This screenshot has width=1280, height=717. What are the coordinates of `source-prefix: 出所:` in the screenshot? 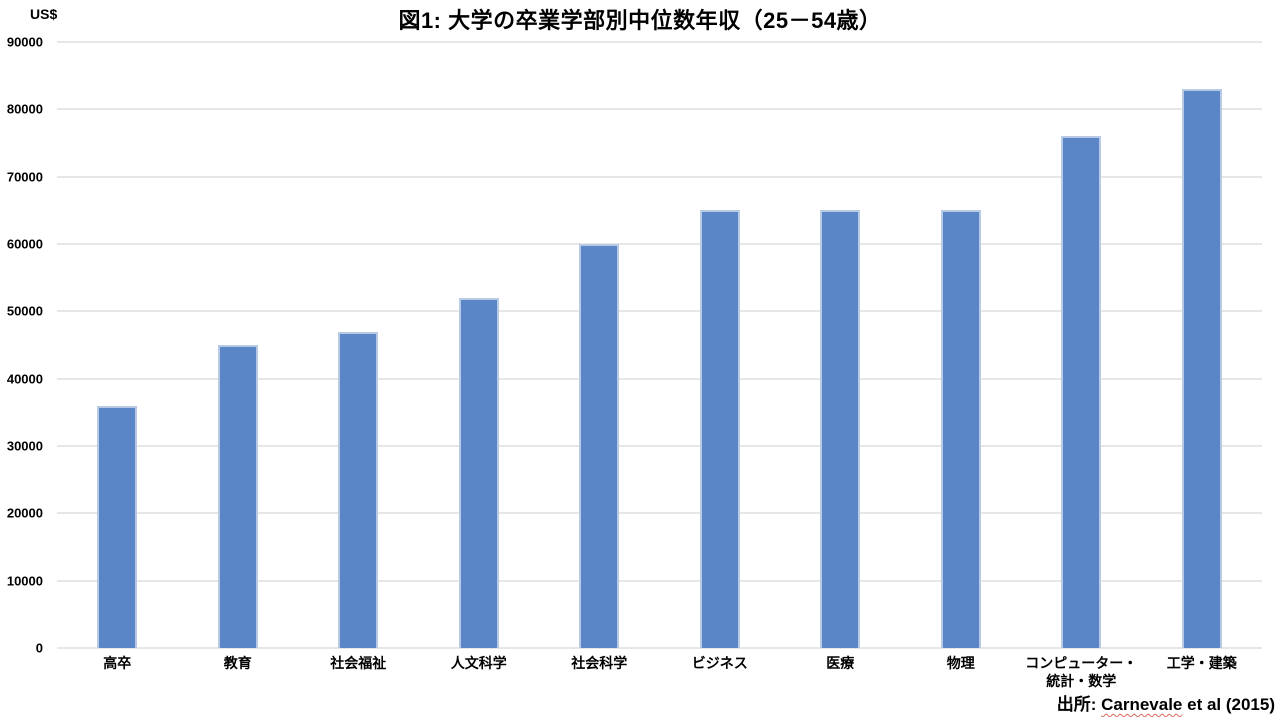 It's located at (1079, 704).